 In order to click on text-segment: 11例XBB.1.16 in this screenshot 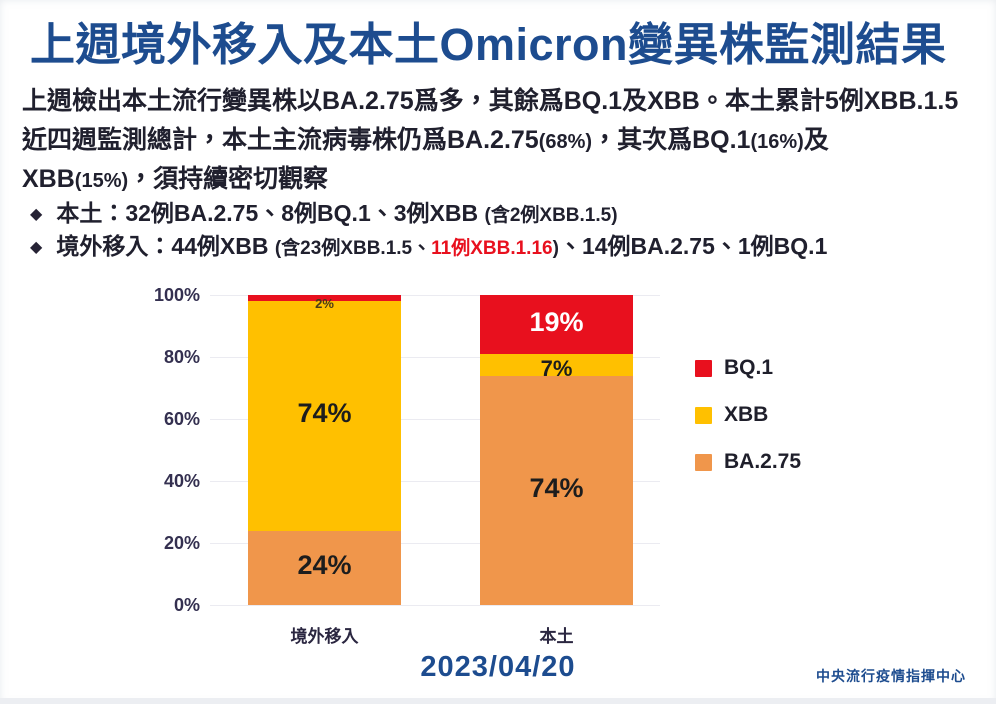, I will do `click(492, 248)`.